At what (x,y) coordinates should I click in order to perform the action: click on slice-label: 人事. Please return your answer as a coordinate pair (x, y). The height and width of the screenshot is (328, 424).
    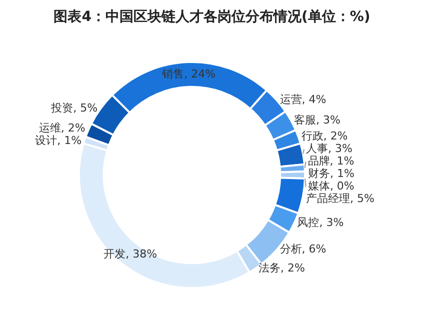
    Looking at the image, I should click on (317, 149).